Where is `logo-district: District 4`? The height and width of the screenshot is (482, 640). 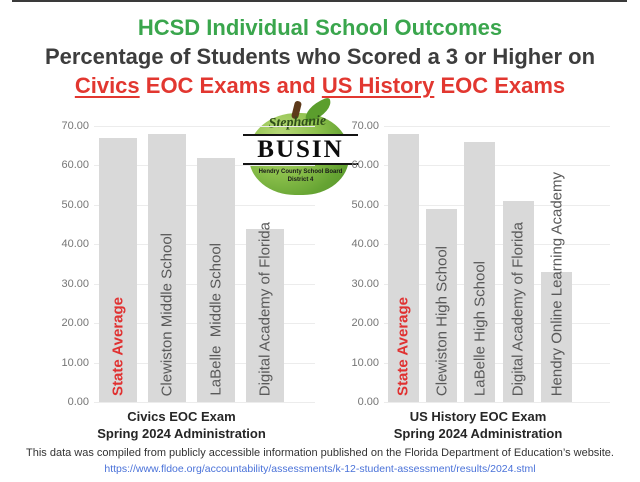 logo-district: District 4 is located at coordinates (300, 180).